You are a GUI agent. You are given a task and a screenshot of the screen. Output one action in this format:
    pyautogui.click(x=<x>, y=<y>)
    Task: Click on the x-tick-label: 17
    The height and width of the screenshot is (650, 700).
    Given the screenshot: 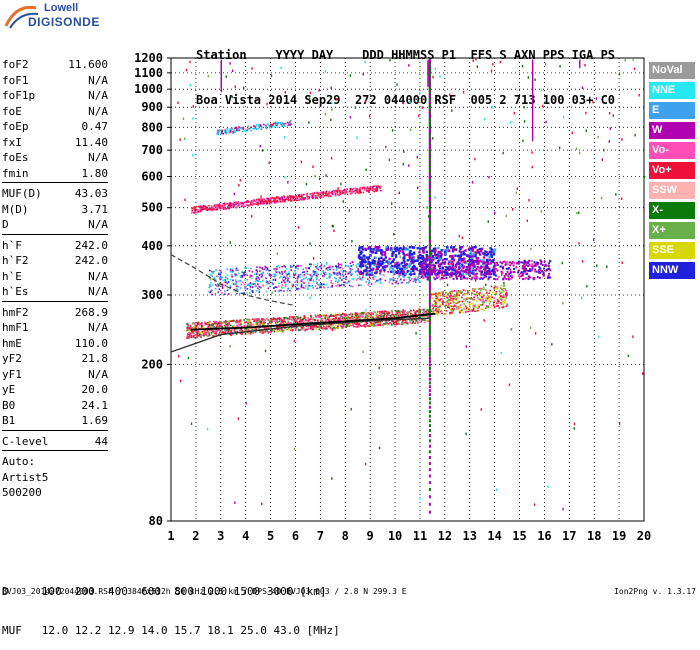 What is the action you would take?
    pyautogui.click(x=569, y=536)
    